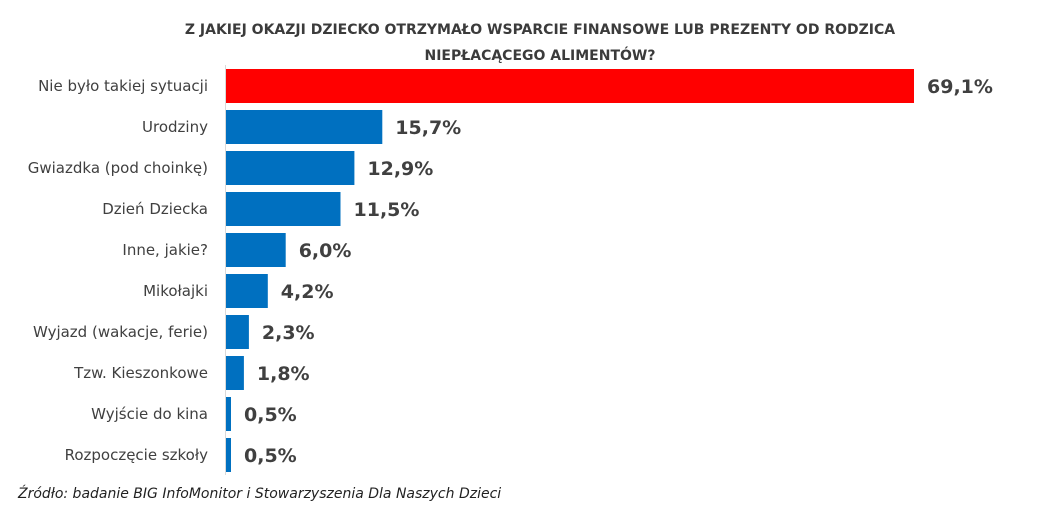  Describe the element at coordinates (307, 292) in the screenshot. I see `value-label-5: 4,2%` at that location.